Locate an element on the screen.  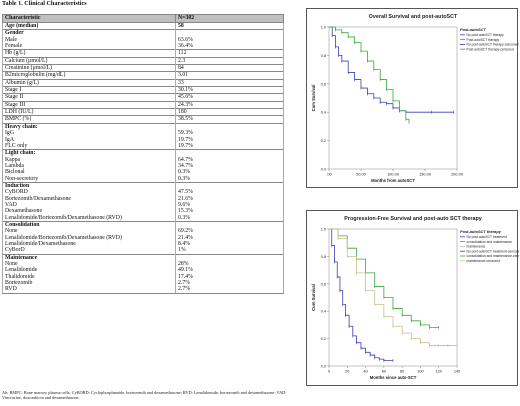
table-row: Age (median) 58 is located at coordinates (143, 25).